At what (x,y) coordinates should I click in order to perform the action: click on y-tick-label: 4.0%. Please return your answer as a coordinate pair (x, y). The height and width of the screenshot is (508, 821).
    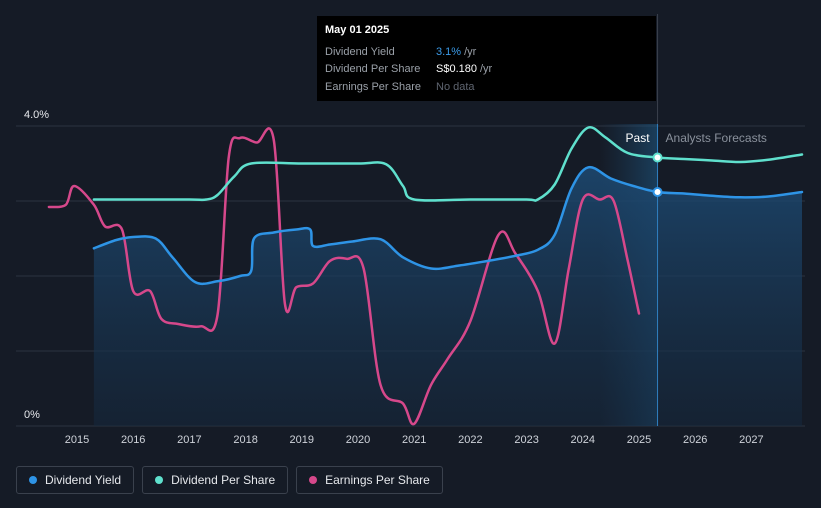
    Looking at the image, I should click on (36, 115).